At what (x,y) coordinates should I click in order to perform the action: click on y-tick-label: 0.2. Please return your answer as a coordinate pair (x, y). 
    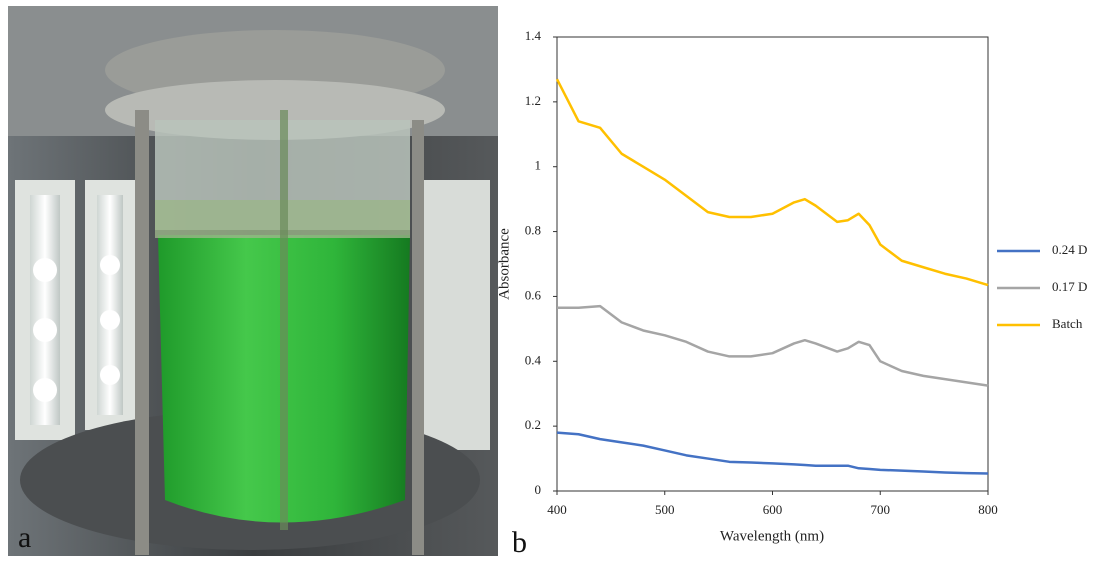
    Looking at the image, I should click on (533, 424).